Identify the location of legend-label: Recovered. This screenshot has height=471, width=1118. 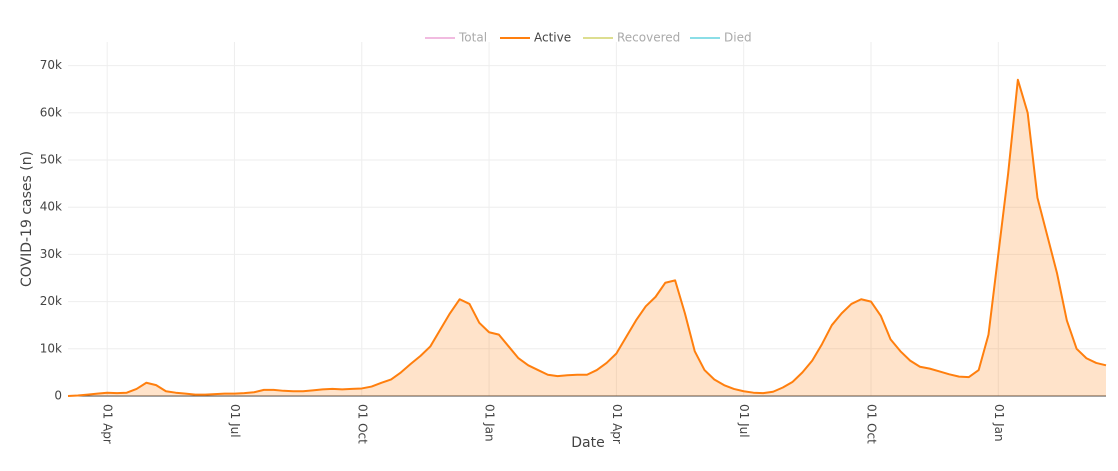
(648, 38).